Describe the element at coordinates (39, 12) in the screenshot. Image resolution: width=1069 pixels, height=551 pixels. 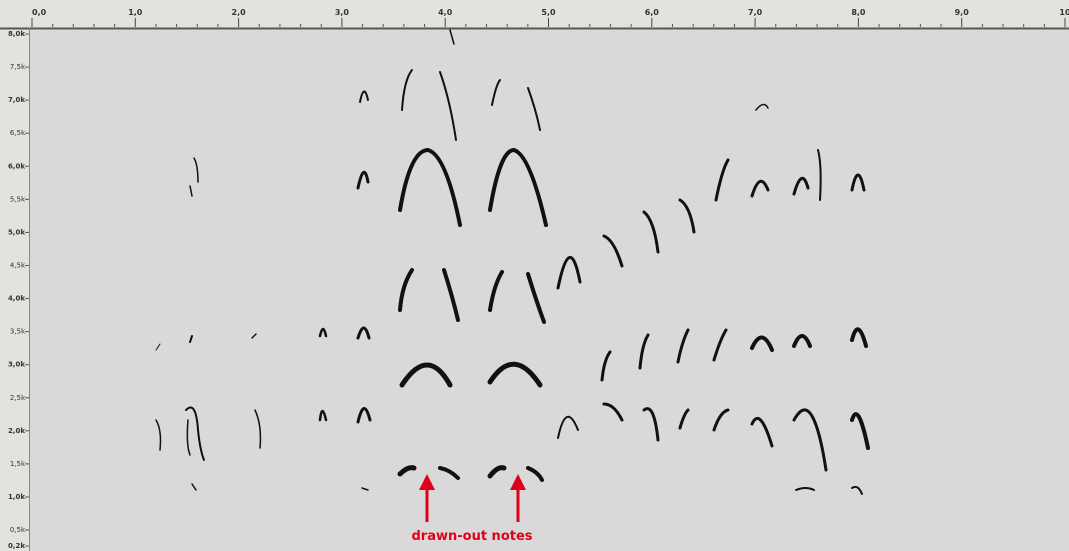
I see `x-tick-label: 0,0` at that location.